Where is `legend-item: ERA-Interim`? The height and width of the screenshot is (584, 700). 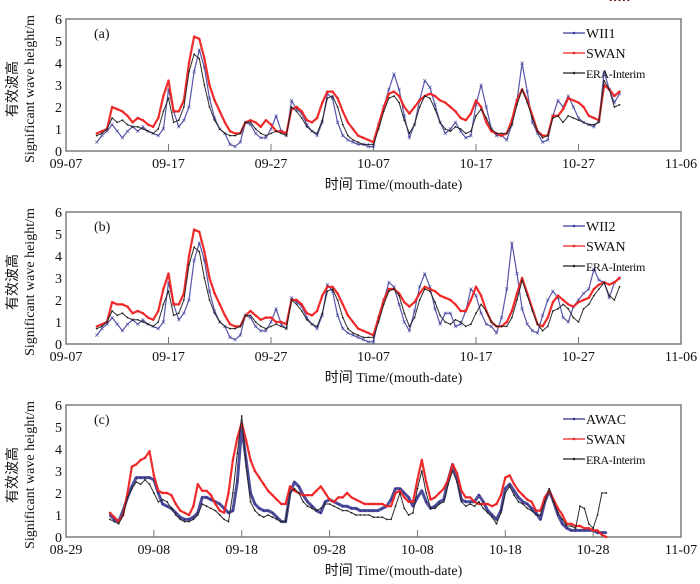 legend-item: ERA-Interim is located at coordinates (604, 267).